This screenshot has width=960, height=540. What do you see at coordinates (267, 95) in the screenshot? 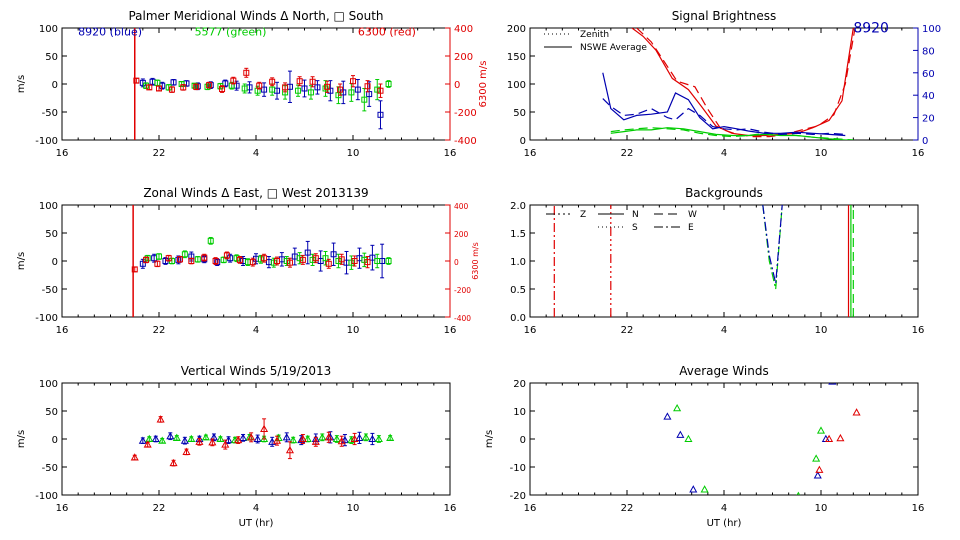
I see `series-5577-green-` at bounding box center [267, 95].